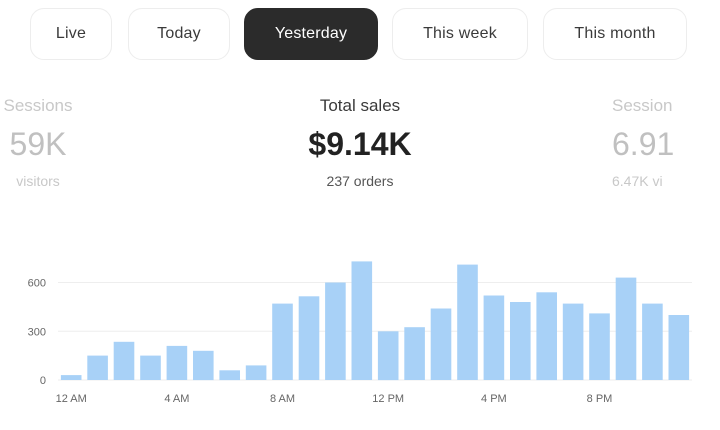 Image resolution: width=720 pixels, height=430 pixels. Describe the element at coordinates (37, 332) in the screenshot. I see `y-tick-label: 300` at that location.